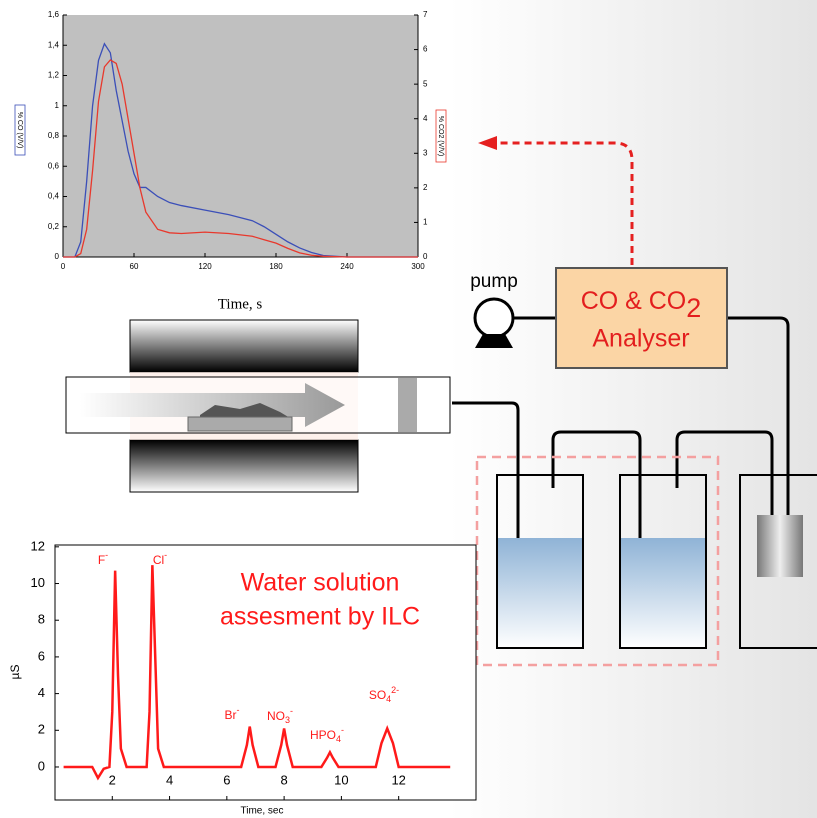 The height and width of the screenshot is (818, 817). Describe the element at coordinates (54, 75) in the screenshot. I see `y-tick-label: 1,2` at that location.